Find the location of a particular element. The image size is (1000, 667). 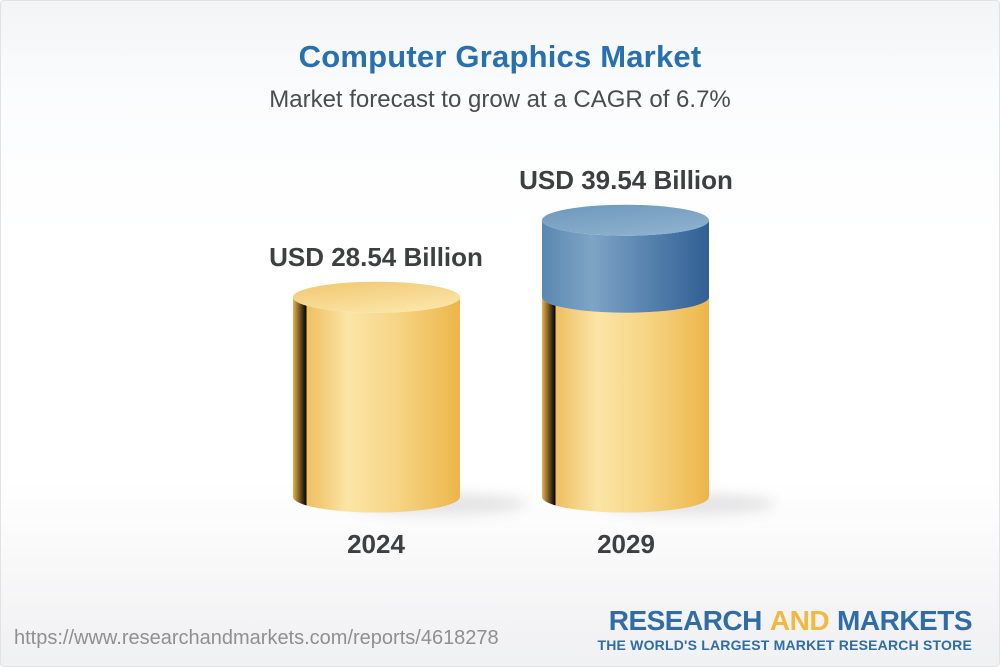

logo-word-markets: MARKETS is located at coordinates (904, 620).